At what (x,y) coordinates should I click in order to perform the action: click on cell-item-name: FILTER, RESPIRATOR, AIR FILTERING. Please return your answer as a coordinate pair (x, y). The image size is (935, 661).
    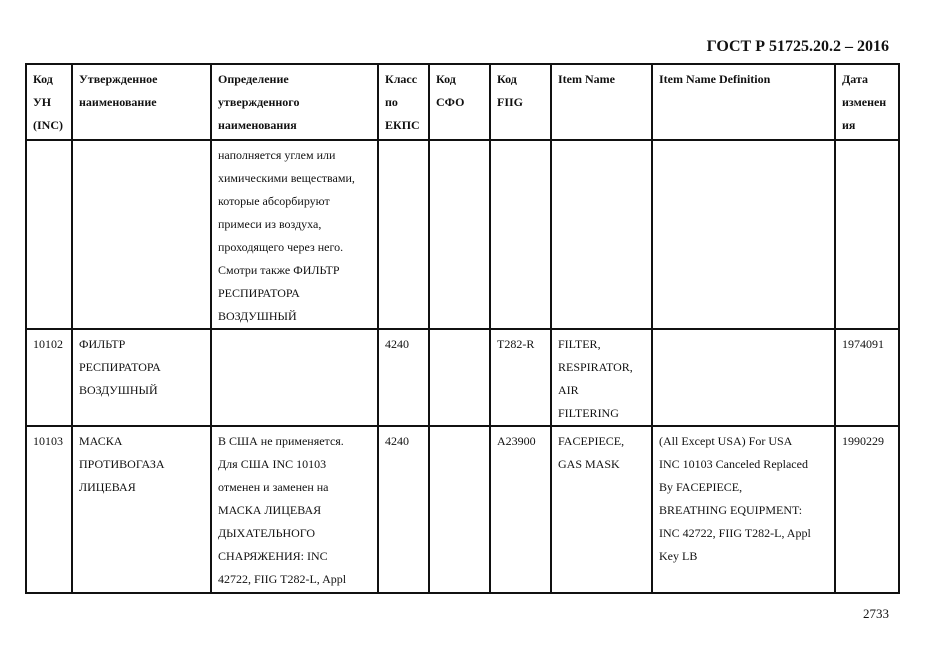
    Looking at the image, I should click on (601, 377).